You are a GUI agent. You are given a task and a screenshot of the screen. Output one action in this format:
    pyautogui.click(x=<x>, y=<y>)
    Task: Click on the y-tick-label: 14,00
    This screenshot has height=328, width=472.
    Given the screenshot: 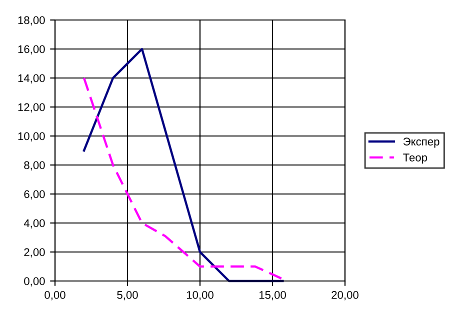 What is the action you would take?
    pyautogui.click(x=31, y=79)
    